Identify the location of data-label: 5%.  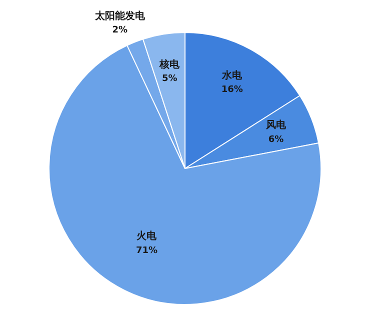
(170, 79).